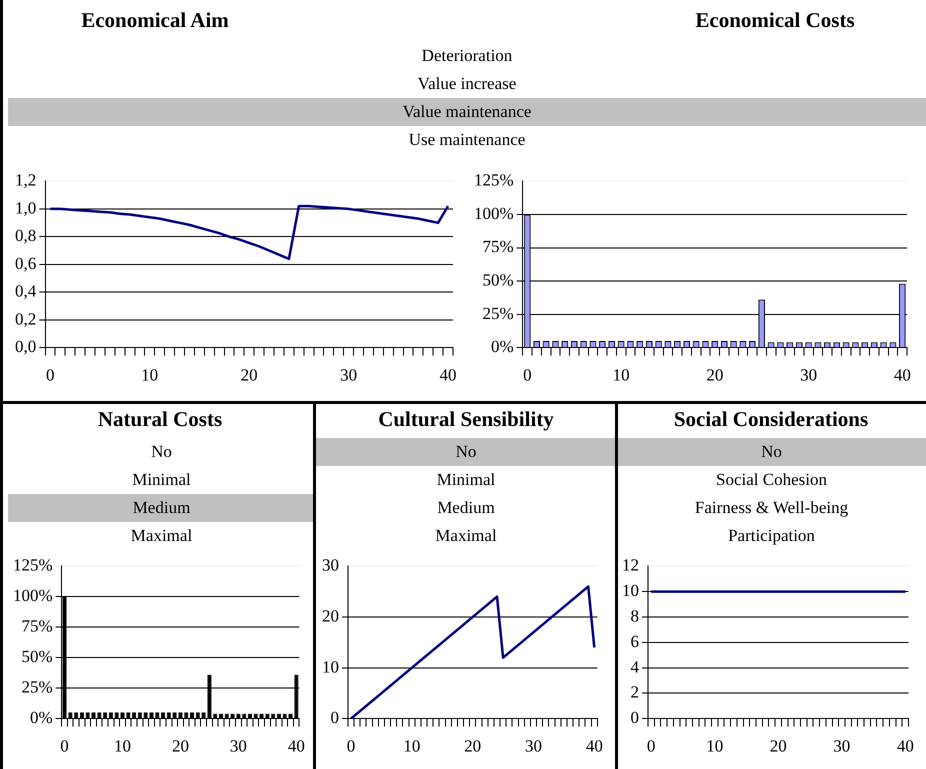  Describe the element at coordinates (634, 692) in the screenshot. I see `y-tick-label: 2` at that location.